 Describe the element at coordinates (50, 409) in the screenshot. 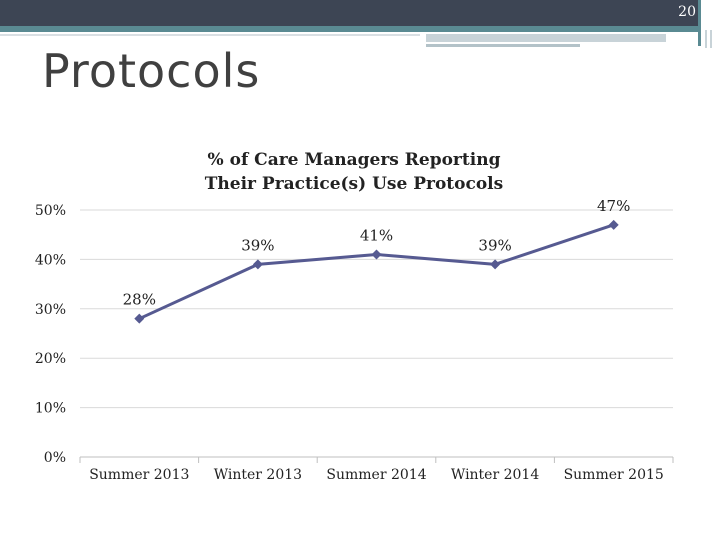

I see `y-tick-label: 10%` at that location.